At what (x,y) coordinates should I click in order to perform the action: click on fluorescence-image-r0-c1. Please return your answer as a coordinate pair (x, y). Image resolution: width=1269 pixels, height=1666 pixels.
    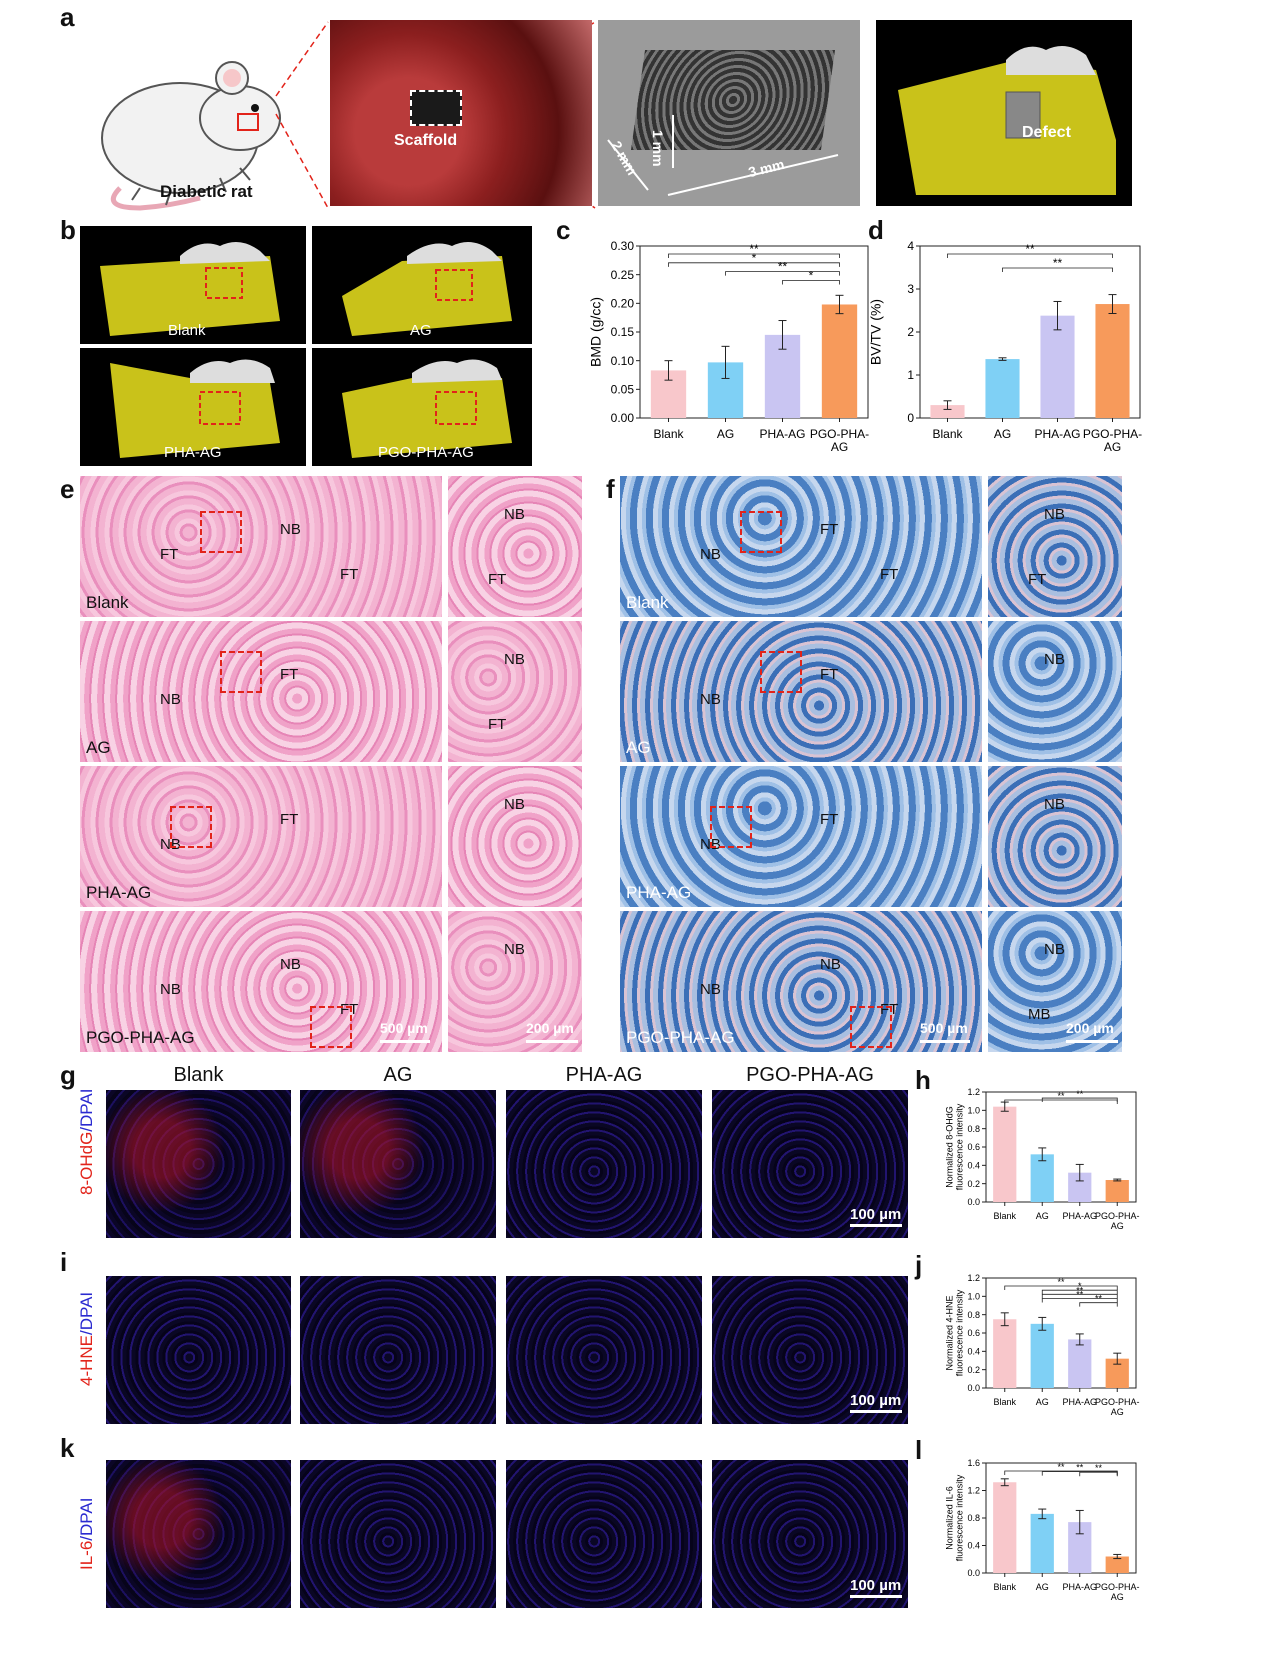
    Looking at the image, I should click on (398, 1164).